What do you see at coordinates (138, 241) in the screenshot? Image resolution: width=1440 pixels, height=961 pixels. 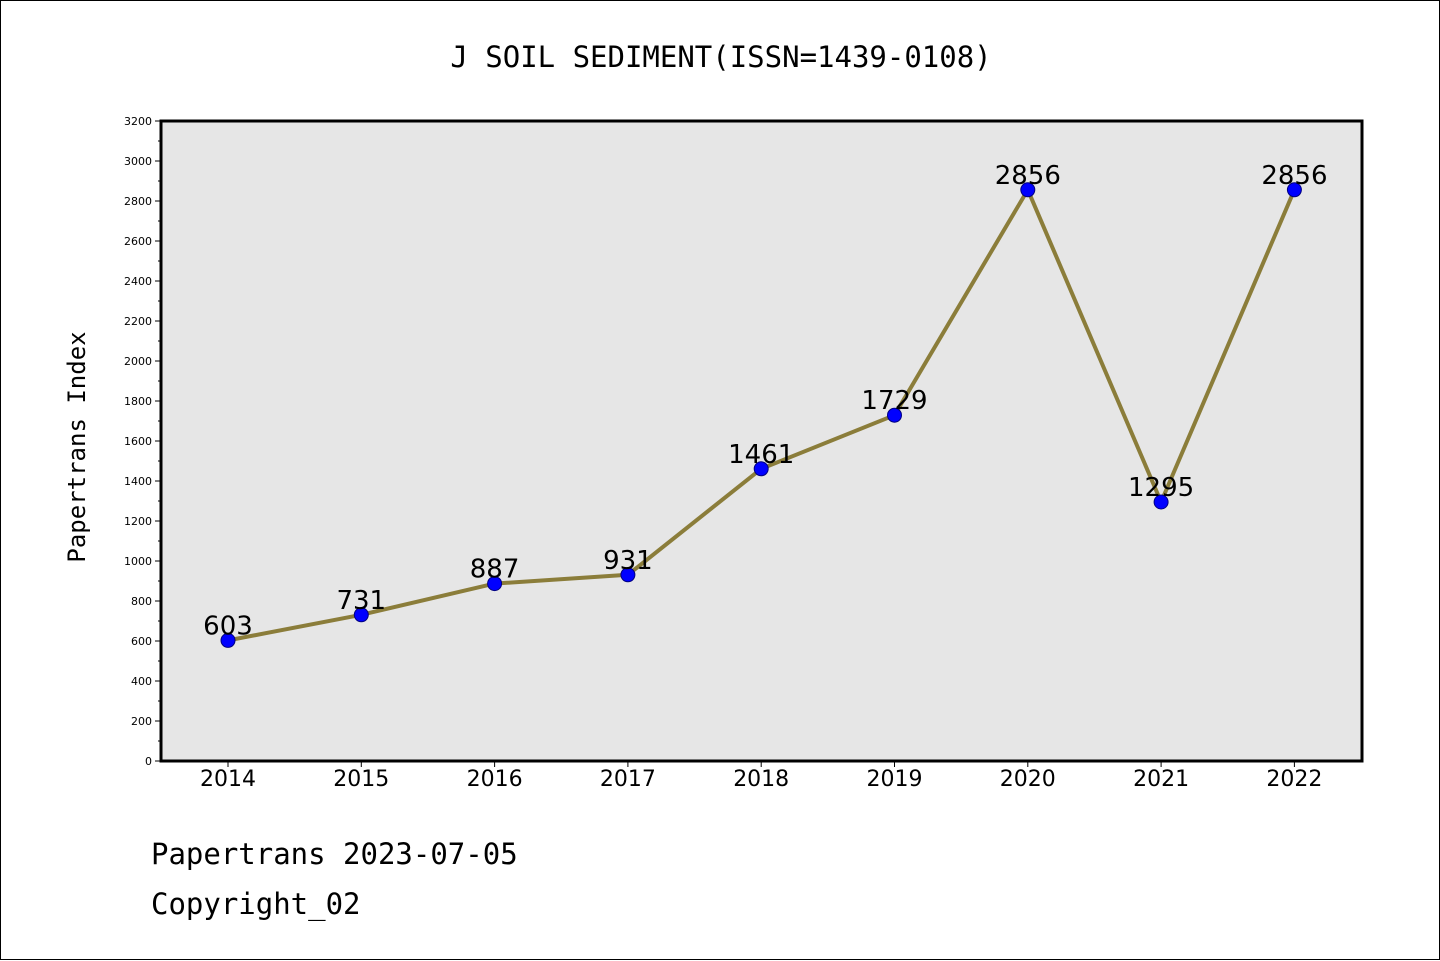 I see `y-tick-label: 2600` at bounding box center [138, 241].